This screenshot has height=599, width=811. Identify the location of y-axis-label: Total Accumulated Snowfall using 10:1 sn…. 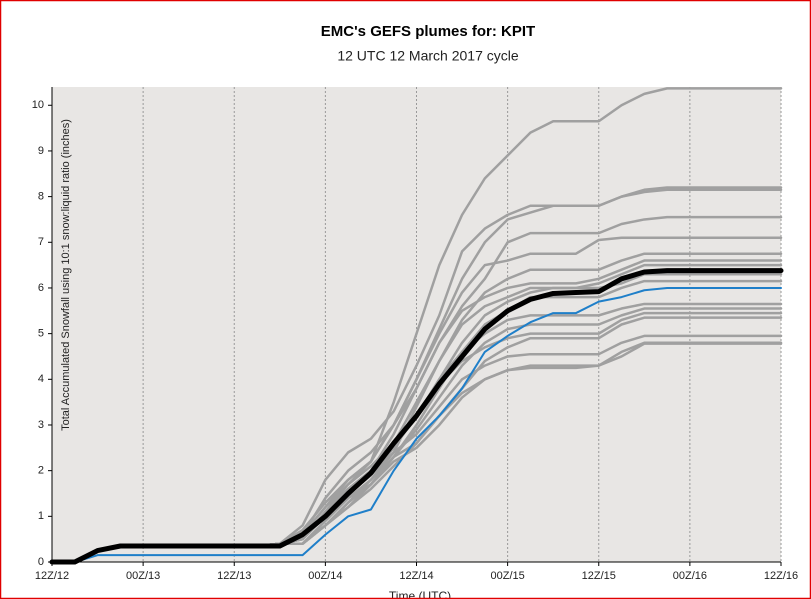
(66, 275).